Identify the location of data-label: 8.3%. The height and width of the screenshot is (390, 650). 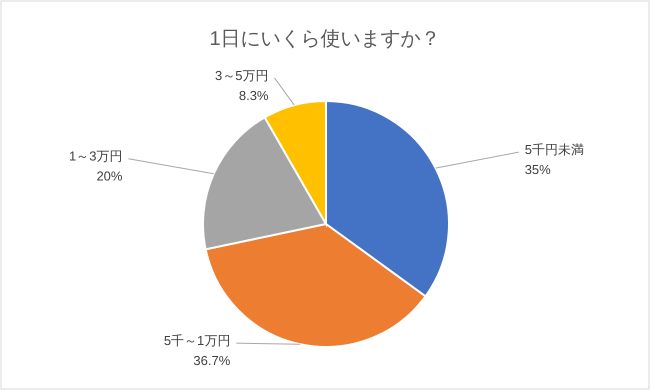
(253, 95).